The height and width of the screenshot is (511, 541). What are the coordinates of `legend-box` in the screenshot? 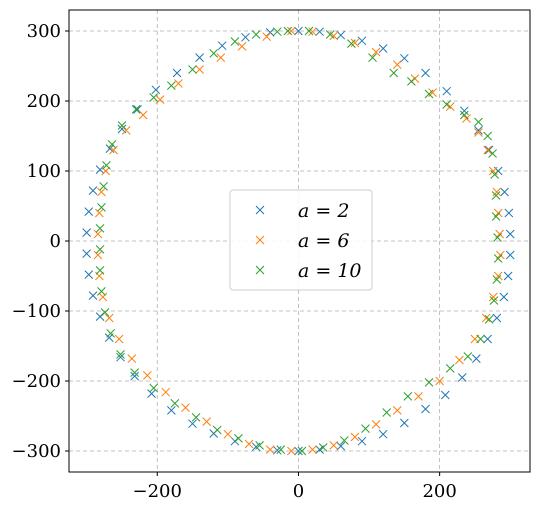 It's located at (301, 240).